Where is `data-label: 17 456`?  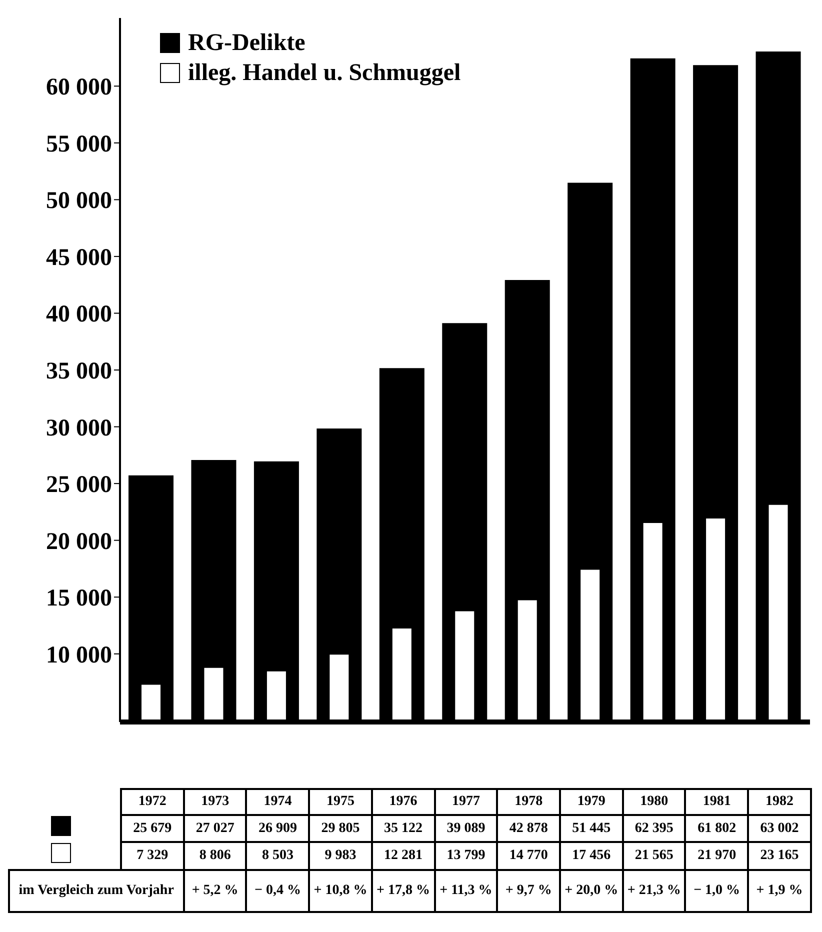
data-label: 17 456 is located at coordinates (591, 856).